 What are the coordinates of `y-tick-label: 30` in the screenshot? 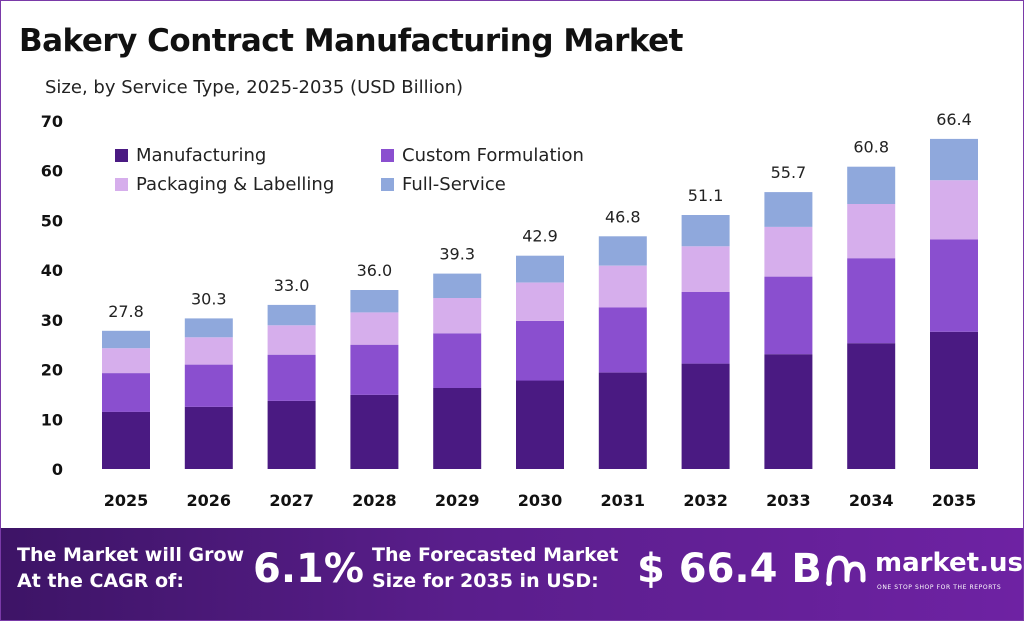 It's located at (52, 320).